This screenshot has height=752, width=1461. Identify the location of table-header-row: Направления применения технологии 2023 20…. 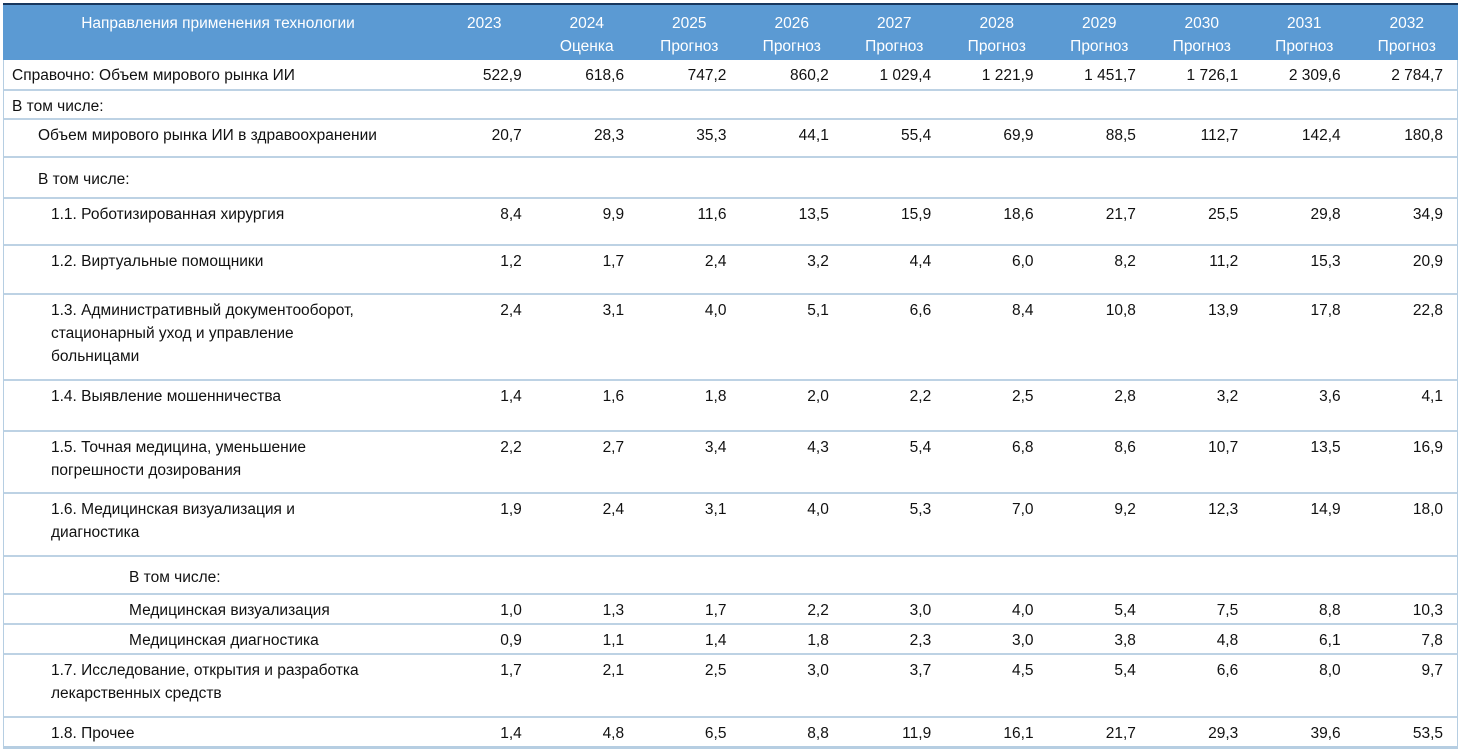
(730, 31).